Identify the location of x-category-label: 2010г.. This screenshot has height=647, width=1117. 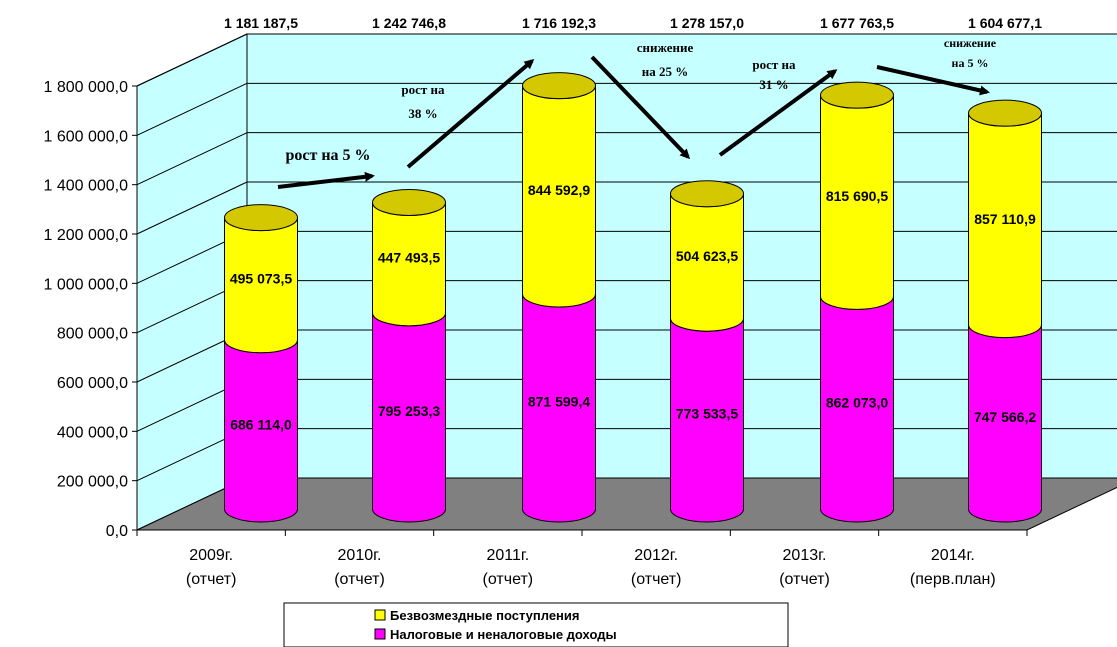
(360, 555).